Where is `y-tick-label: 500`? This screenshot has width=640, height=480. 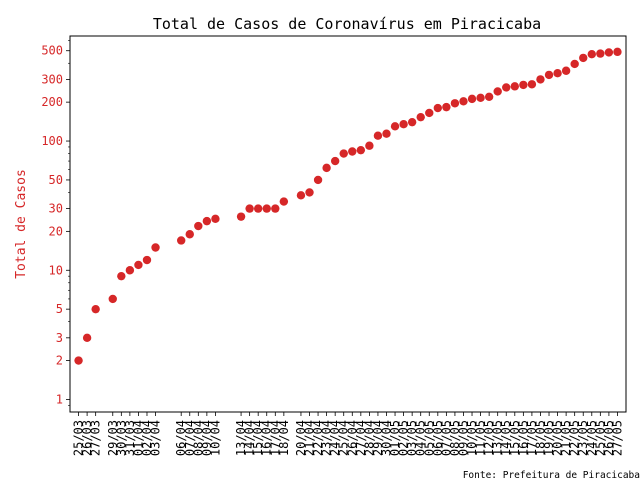 y-tick-label: 500 is located at coordinates (52, 51).